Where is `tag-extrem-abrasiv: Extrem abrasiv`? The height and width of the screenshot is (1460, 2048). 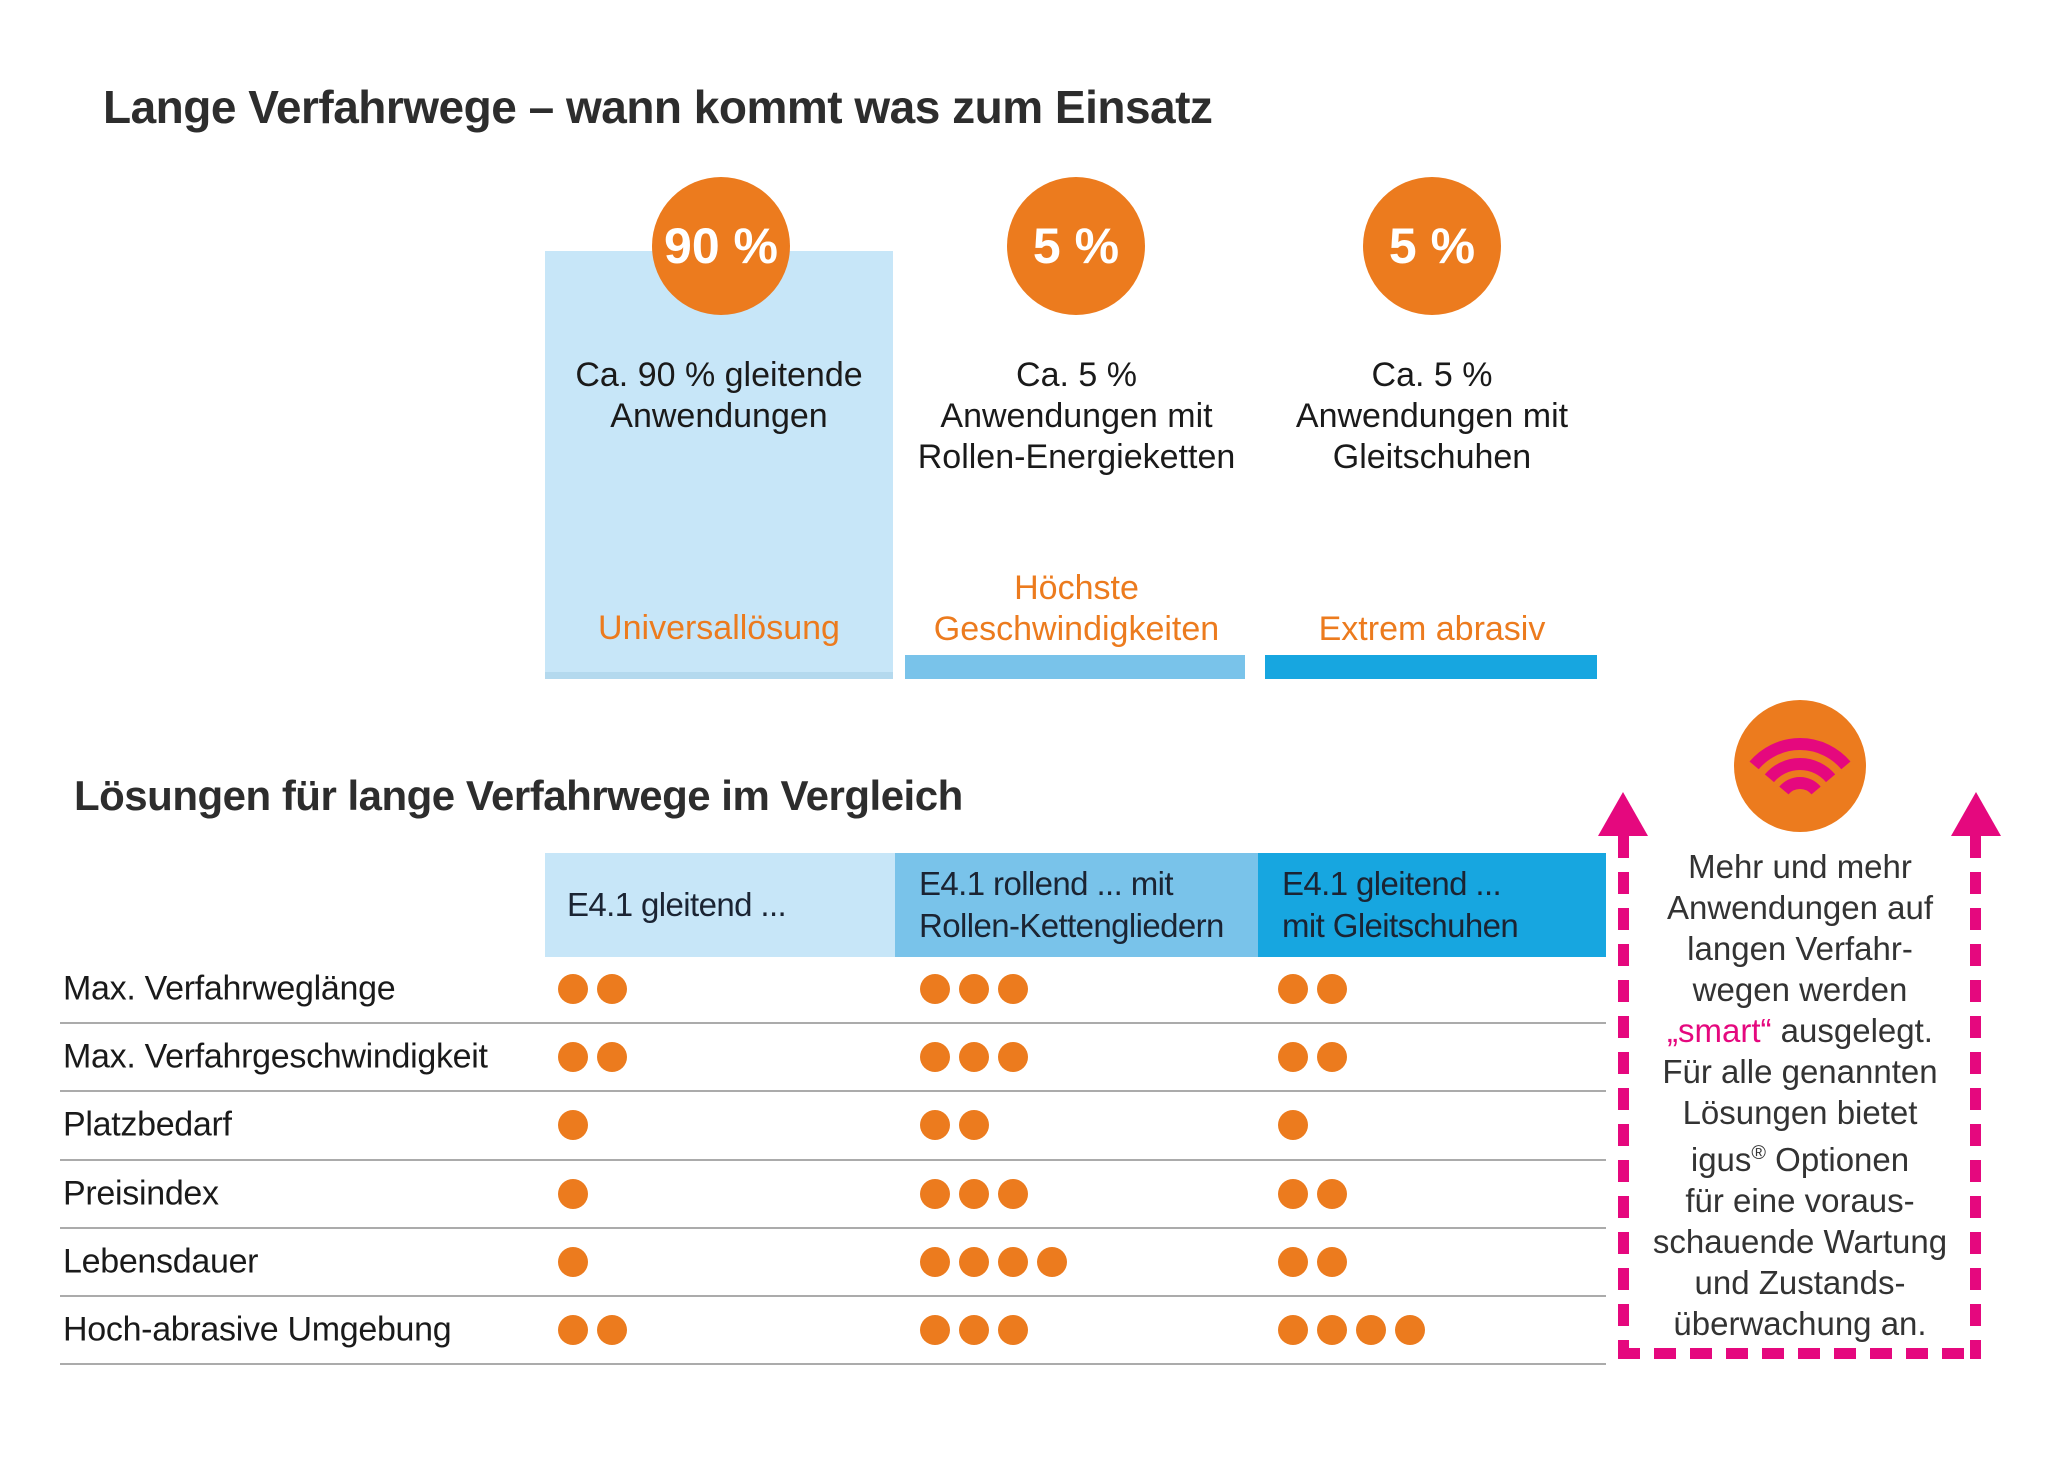
tag-extrem-abrasiv: Extrem abrasiv is located at coordinates (1432, 629).